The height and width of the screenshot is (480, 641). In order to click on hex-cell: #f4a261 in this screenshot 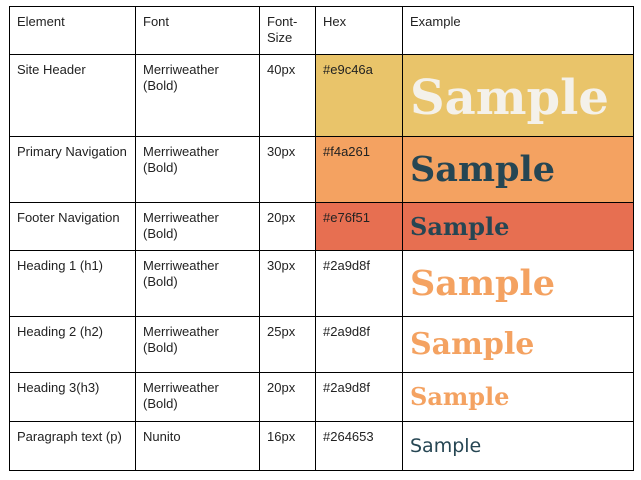, I will do `click(359, 169)`.